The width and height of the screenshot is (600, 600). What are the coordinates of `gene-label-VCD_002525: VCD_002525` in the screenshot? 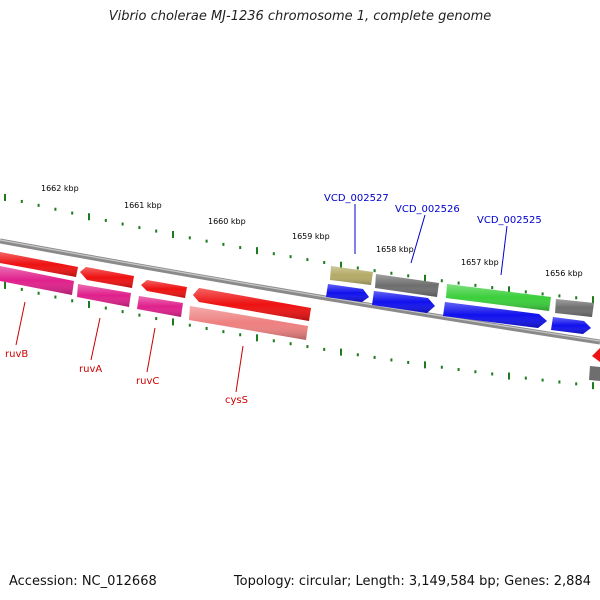 It's located at (509, 220).